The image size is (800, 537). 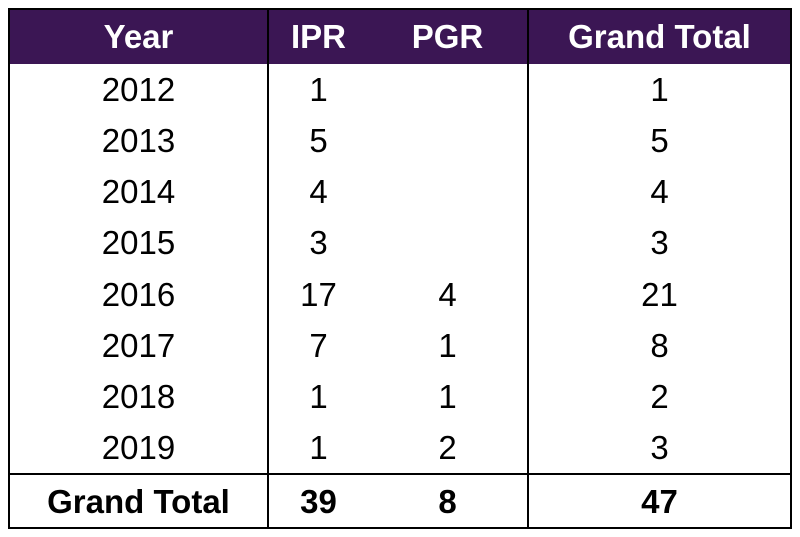 I want to click on cell-year: 2014, so click(x=139, y=192).